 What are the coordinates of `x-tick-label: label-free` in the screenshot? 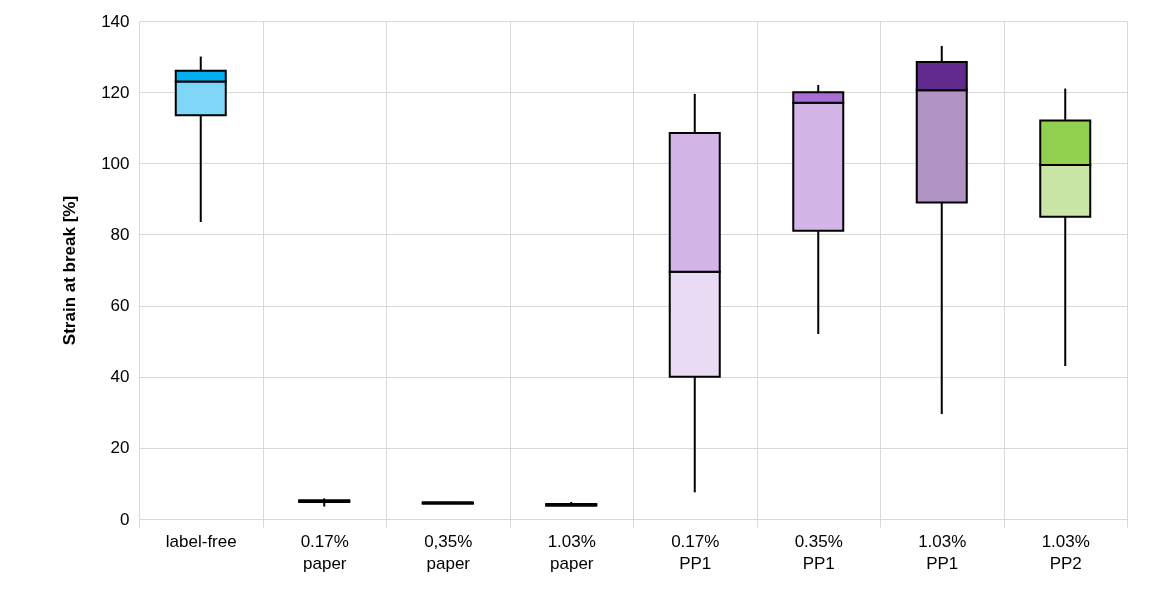 It's located at (201, 541).